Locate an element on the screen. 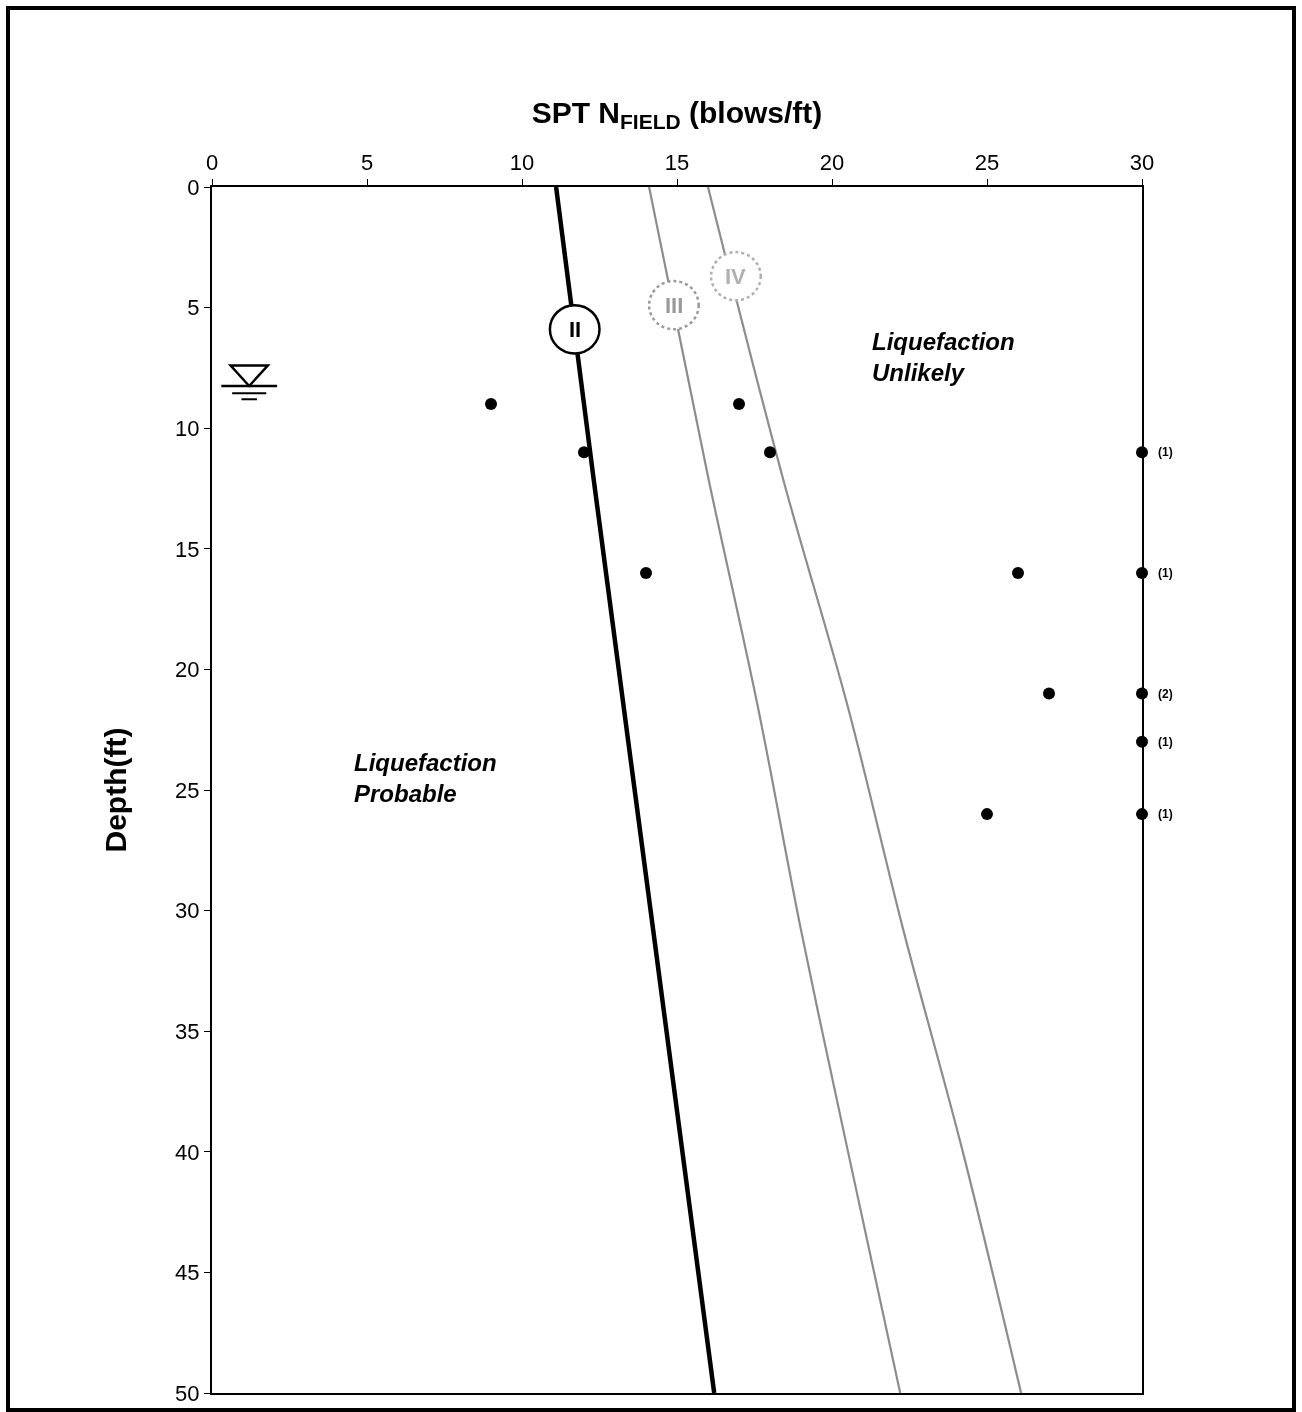 Image resolution: width=1302 pixels, height=1412 pixels. annotation: (2) is located at coordinates (1165, 694).